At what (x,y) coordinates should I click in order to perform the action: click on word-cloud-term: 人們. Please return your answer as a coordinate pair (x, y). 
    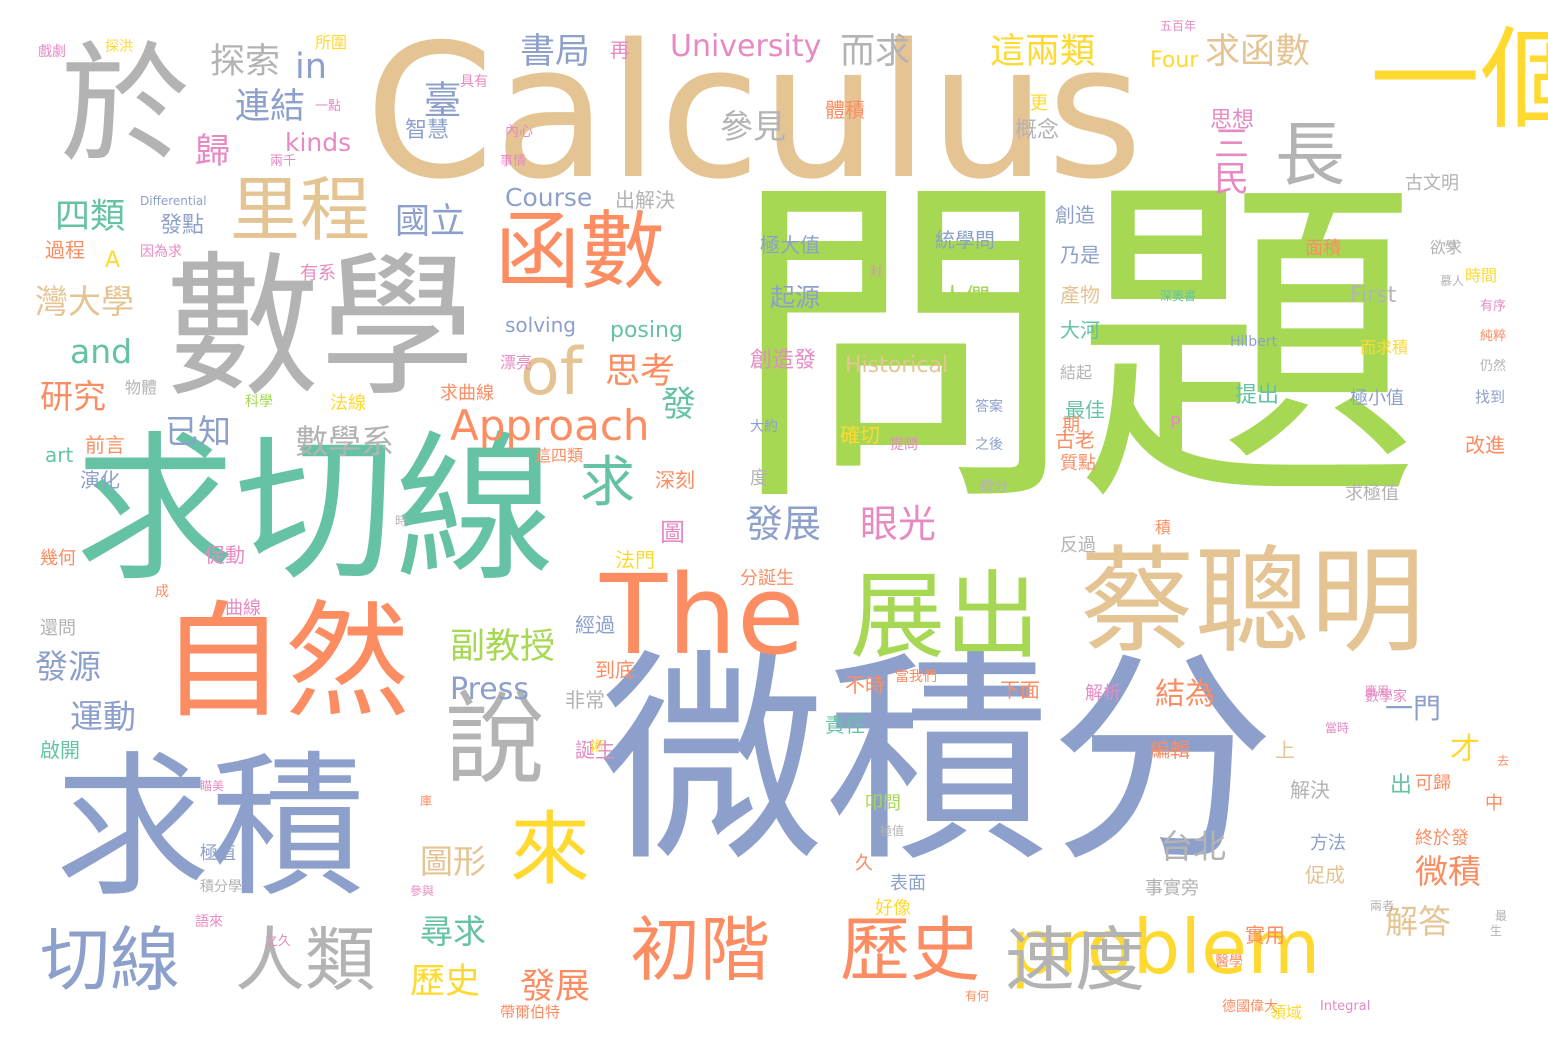
    Looking at the image, I should click on (965, 297).